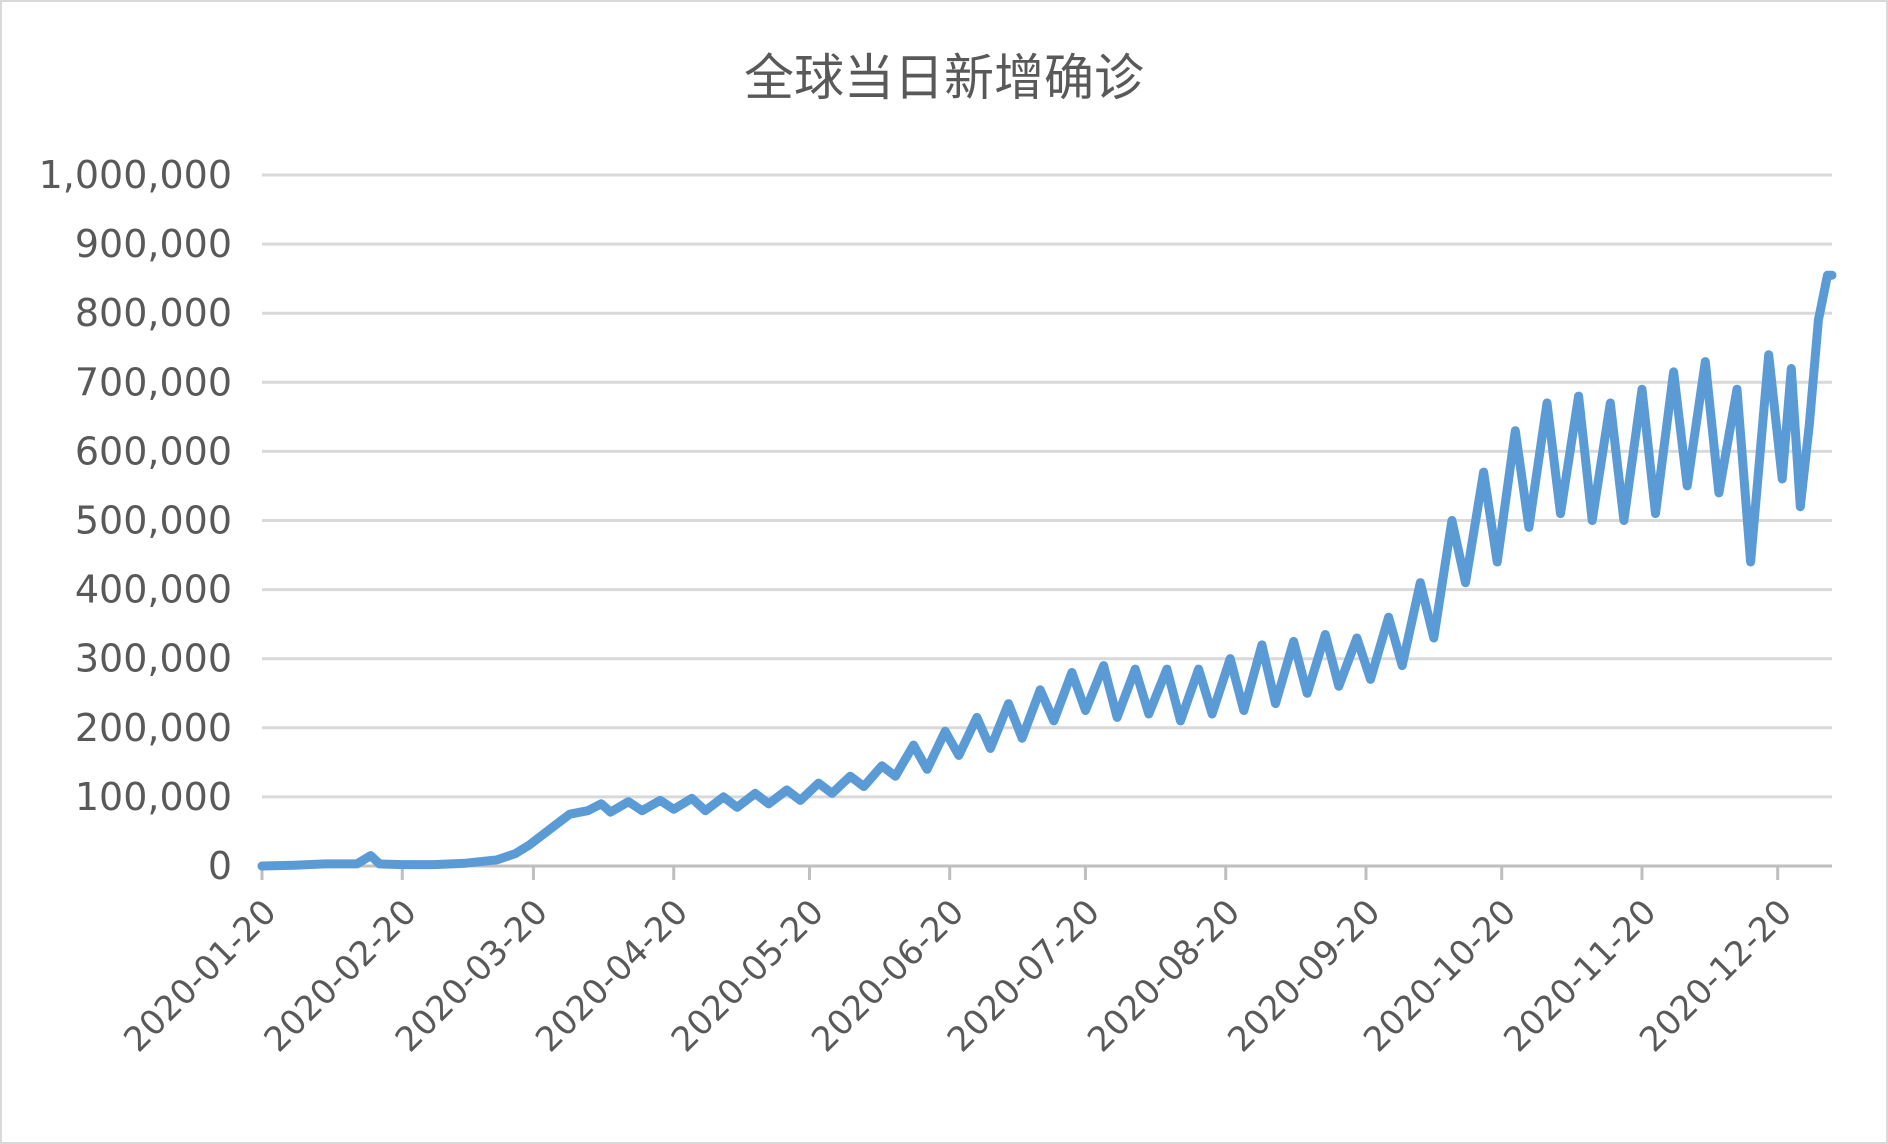  I want to click on y-tick-label: 600,000, so click(153, 451).